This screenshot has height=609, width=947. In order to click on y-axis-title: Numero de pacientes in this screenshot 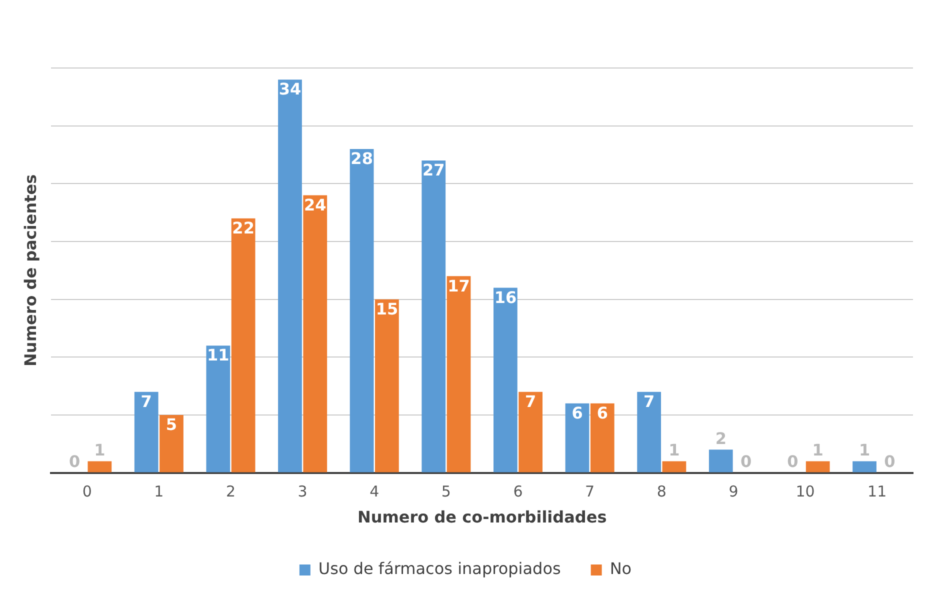, I will do `click(30, 270)`.